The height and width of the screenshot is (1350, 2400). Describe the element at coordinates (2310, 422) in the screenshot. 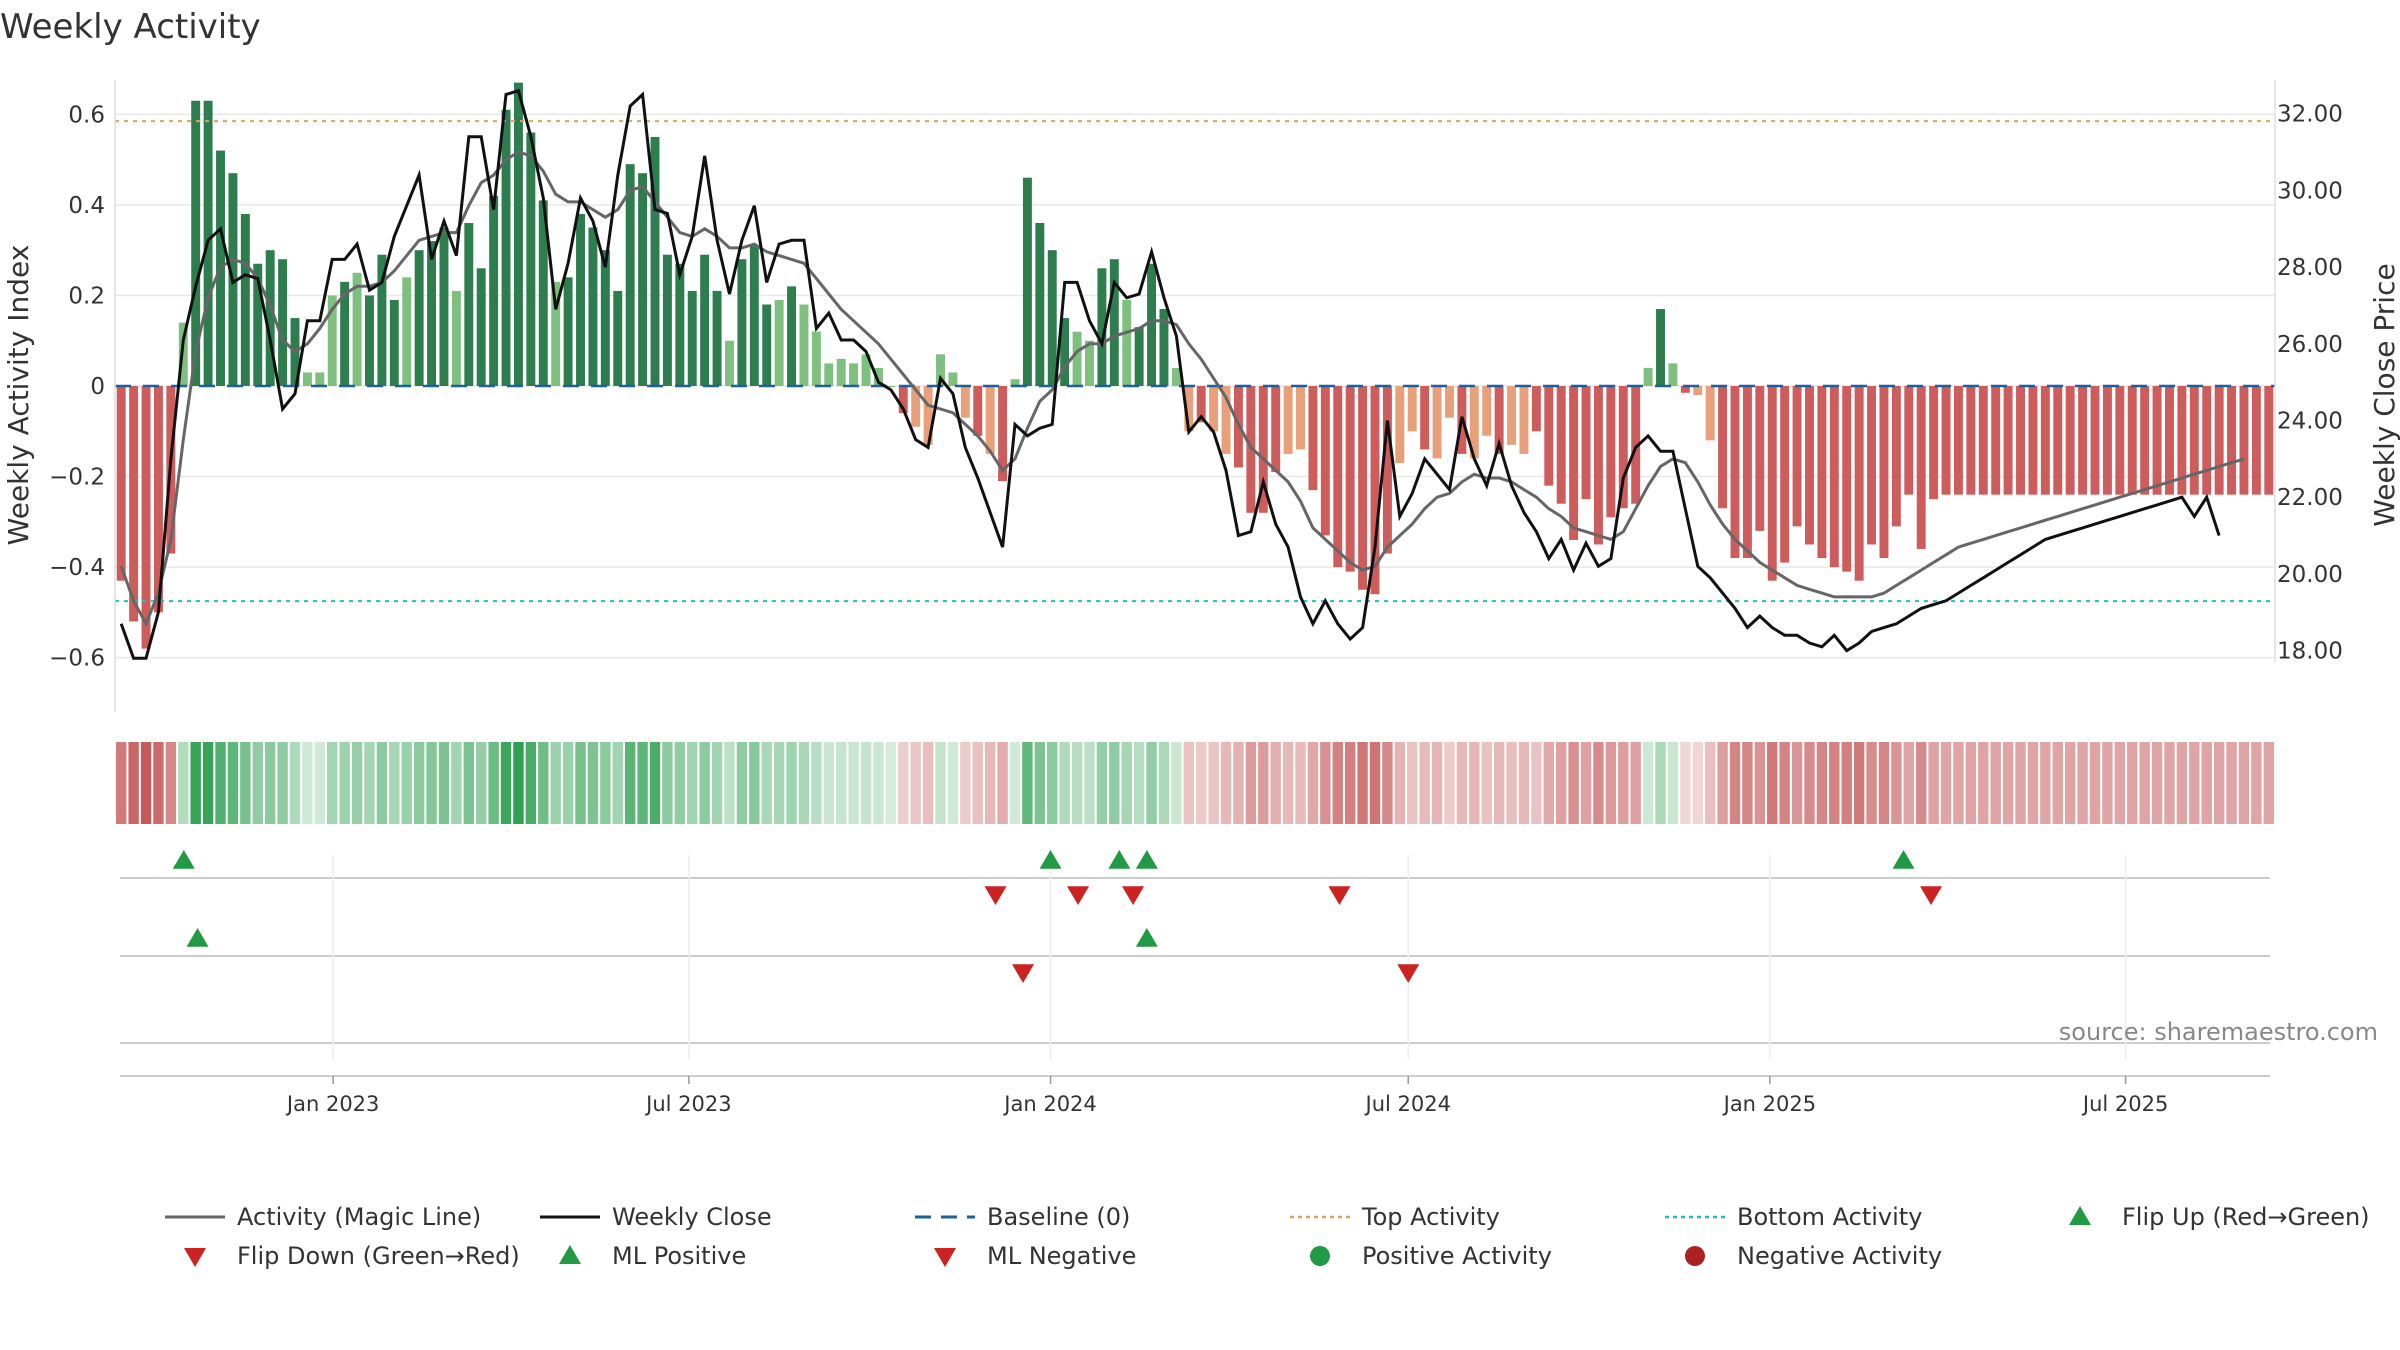

I see `y2-tick-label: 24.00` at that location.